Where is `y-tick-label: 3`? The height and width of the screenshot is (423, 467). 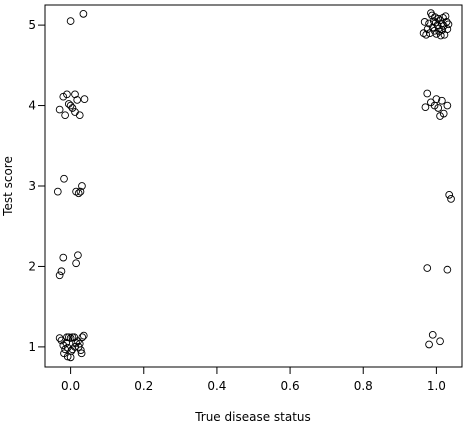
y-tick-label: 3 is located at coordinates (32, 186).